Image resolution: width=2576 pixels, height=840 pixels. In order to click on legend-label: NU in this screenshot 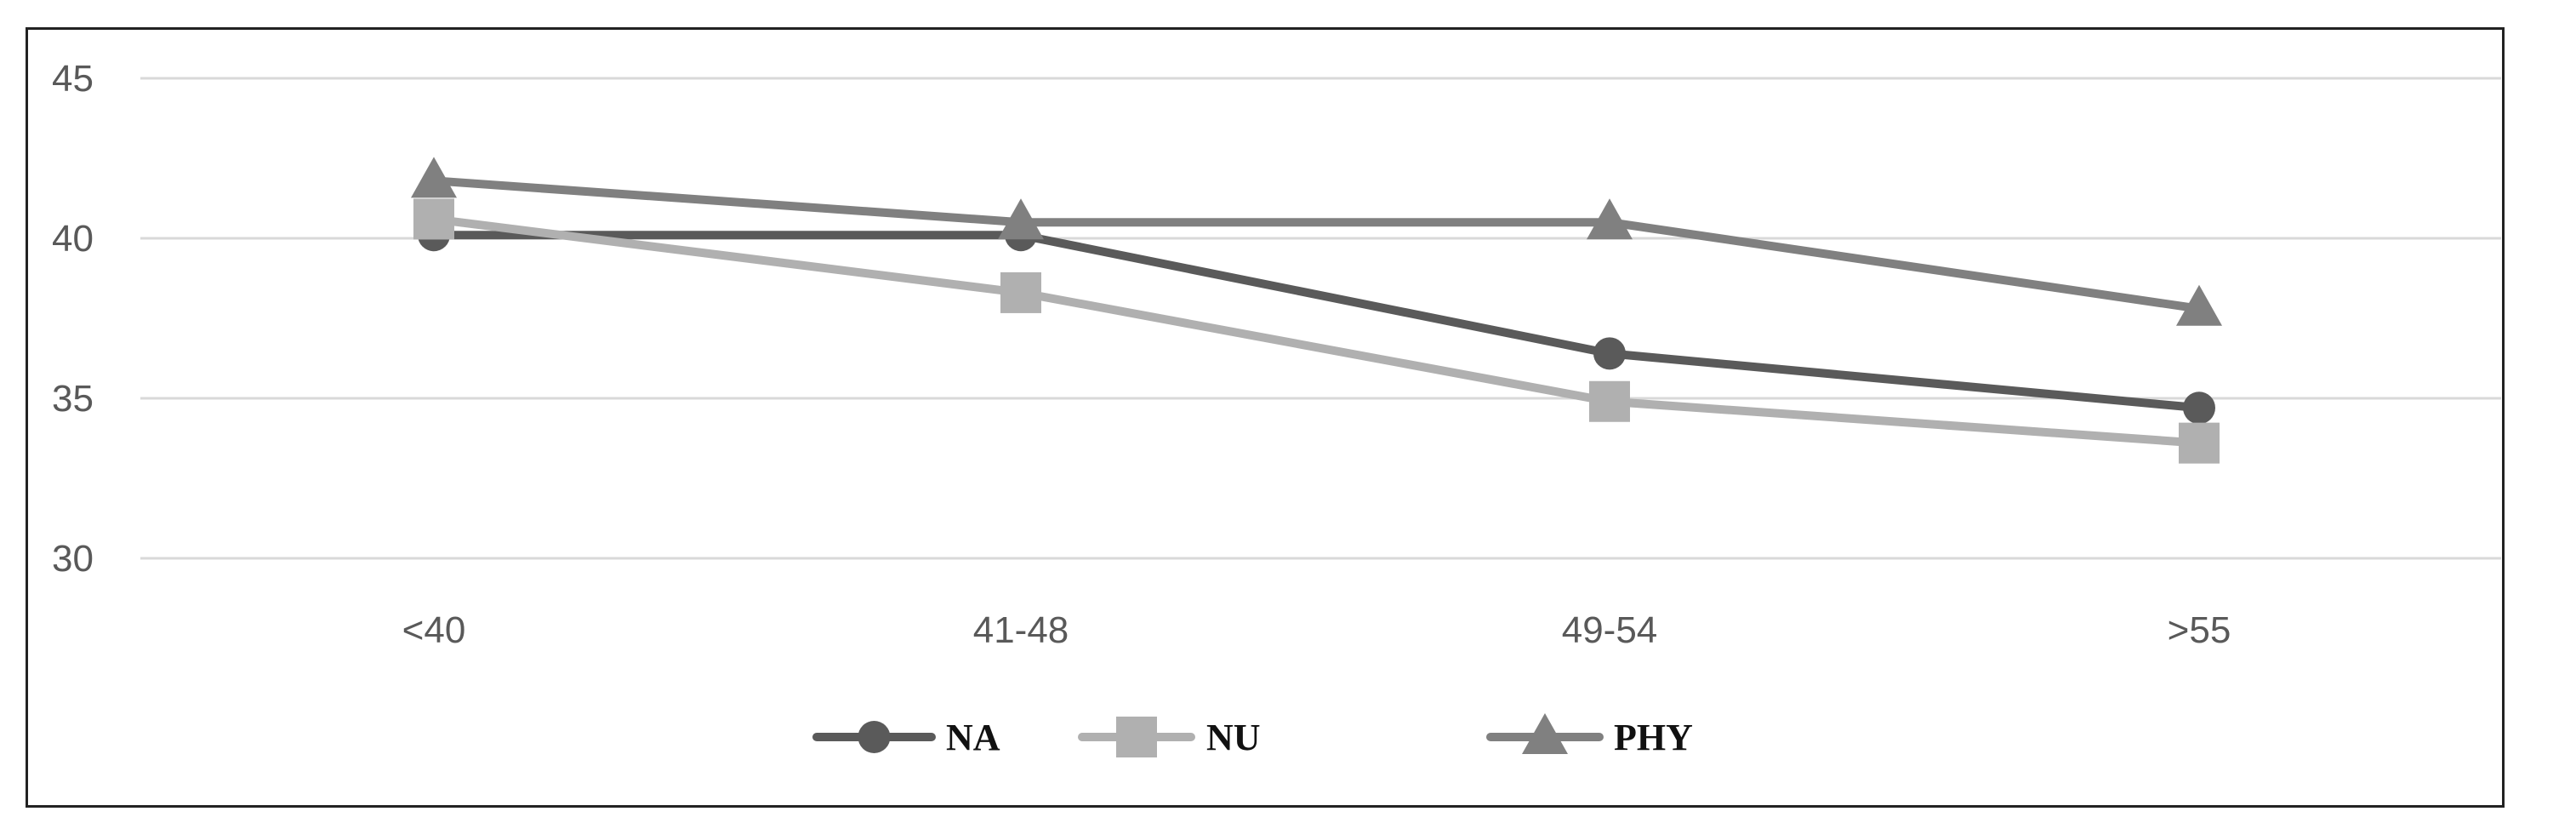, I will do `click(1233, 737)`.